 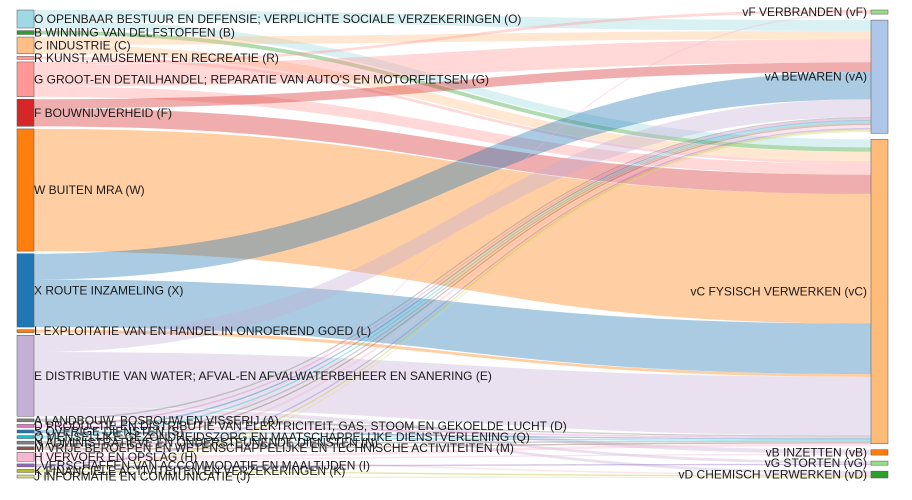 I want to click on sankey-node-I, so click(x=25, y=465).